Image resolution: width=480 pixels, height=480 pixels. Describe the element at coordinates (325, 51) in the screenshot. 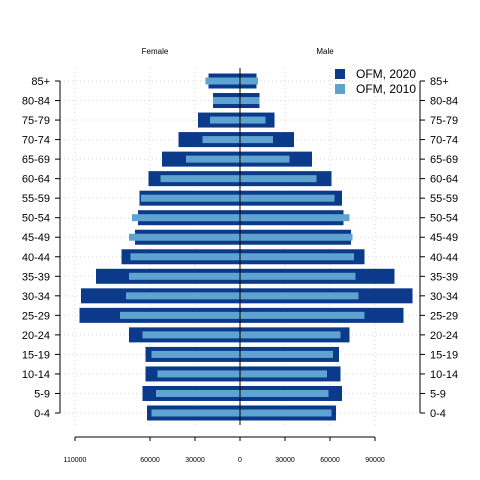

I see `male-panel-label: Male` at that location.